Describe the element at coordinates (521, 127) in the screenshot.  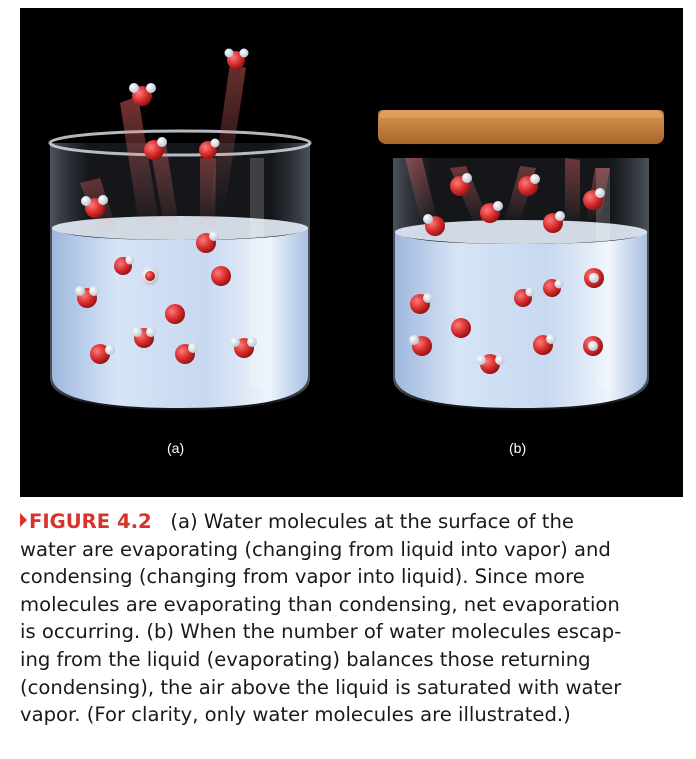
I see `jar-lid` at that location.